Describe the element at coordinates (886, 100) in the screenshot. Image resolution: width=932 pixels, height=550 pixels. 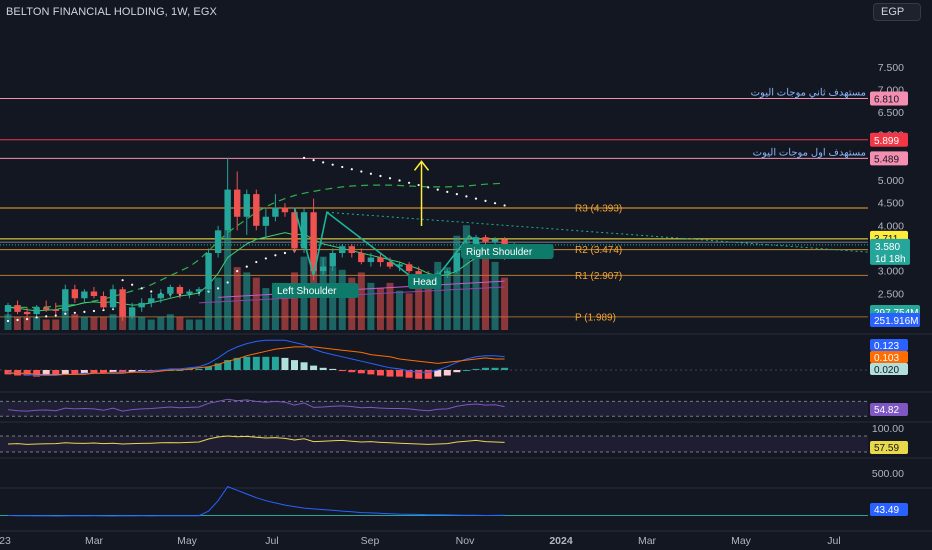
I see `target2-price-tag-text: 6.810` at that location.